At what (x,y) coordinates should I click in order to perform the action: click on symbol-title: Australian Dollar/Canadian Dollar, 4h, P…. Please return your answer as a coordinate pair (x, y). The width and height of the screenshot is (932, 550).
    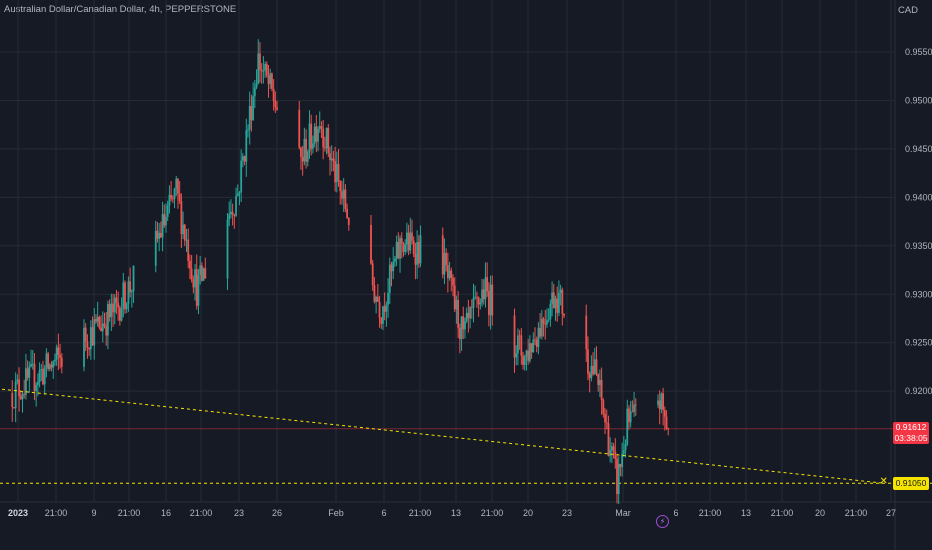
    Looking at the image, I should click on (120, 9).